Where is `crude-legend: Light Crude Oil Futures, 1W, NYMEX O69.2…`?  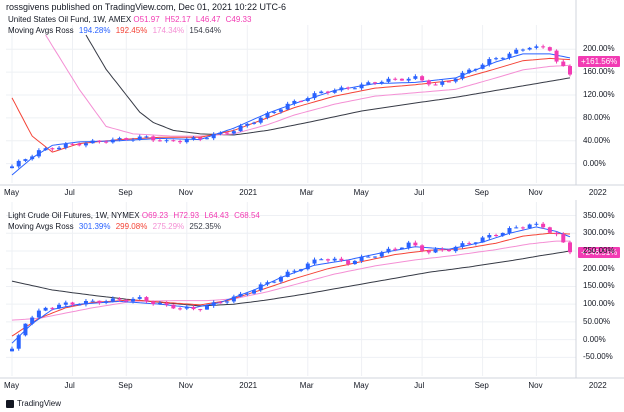 crude-legend: Light Crude Oil Futures, 1W, NYMEX O69.2… is located at coordinates (135, 215).